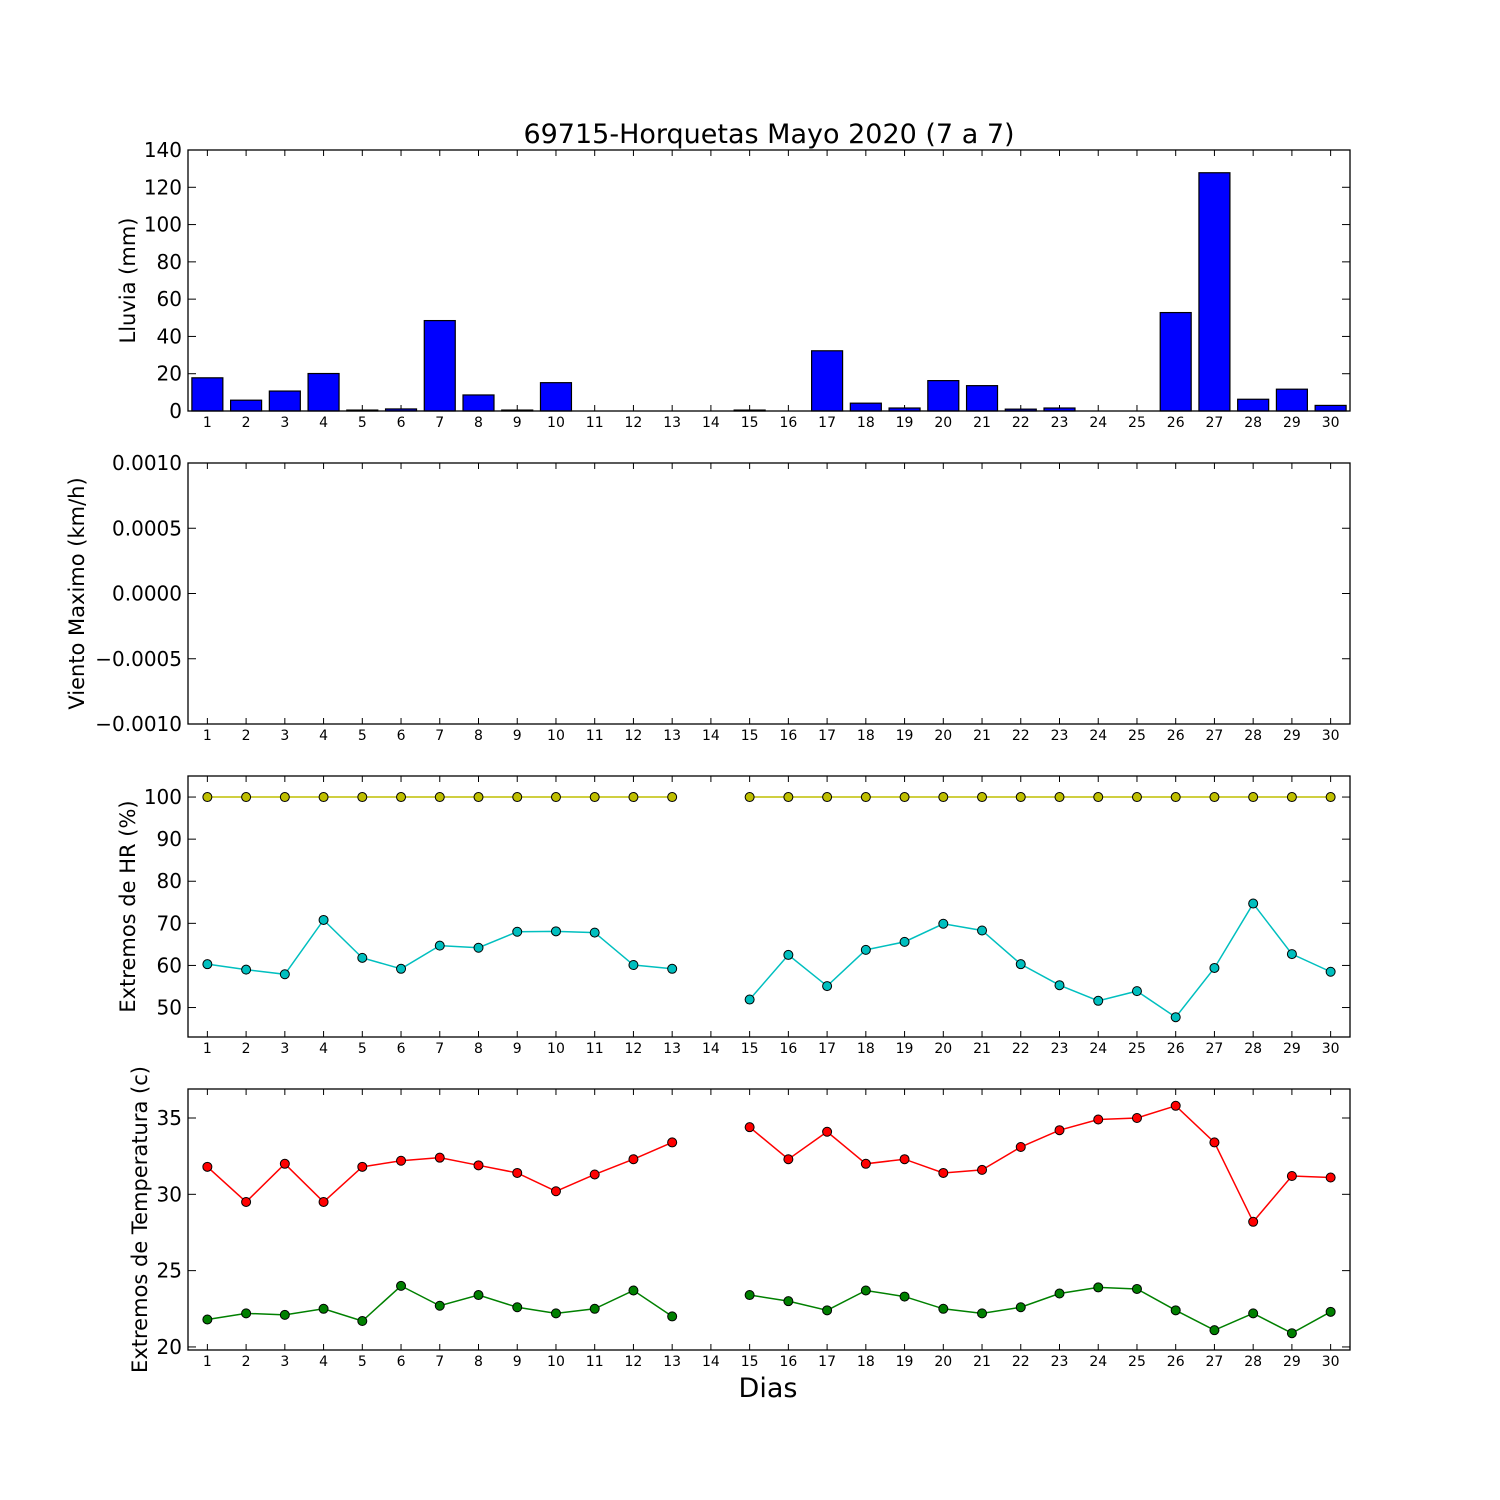 Image resolution: width=1500 pixels, height=1500 pixels. What do you see at coordinates (1040, 1310) in the screenshot?
I see `temperature-series-2-line` at bounding box center [1040, 1310].